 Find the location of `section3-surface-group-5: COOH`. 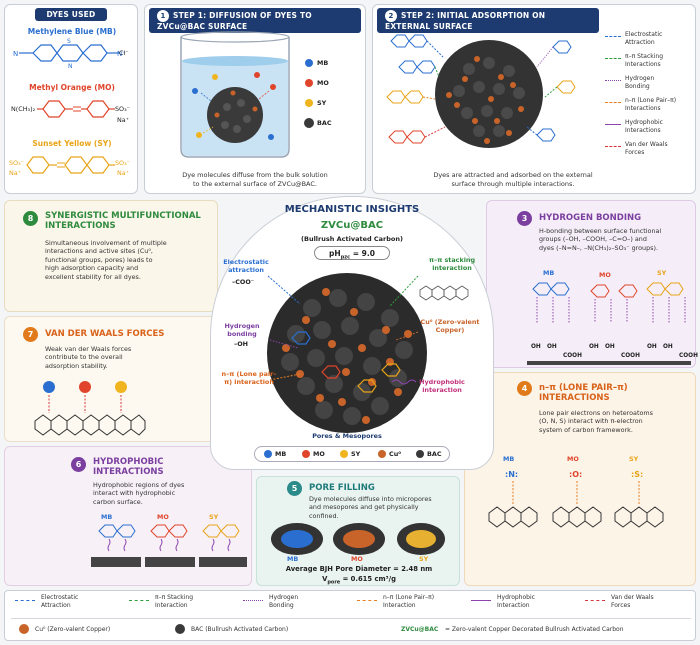

section3-surface-group-5: COOH is located at coordinates (630, 356).